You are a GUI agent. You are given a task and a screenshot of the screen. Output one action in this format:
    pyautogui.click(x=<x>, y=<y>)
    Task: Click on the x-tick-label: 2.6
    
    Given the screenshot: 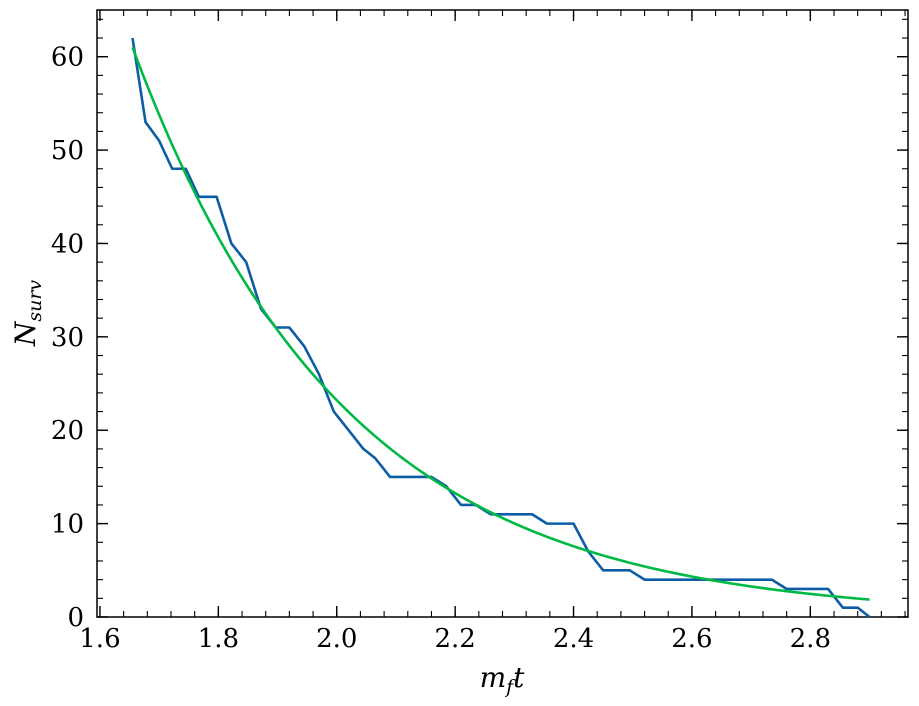 What is the action you would take?
    pyautogui.click(x=691, y=639)
    